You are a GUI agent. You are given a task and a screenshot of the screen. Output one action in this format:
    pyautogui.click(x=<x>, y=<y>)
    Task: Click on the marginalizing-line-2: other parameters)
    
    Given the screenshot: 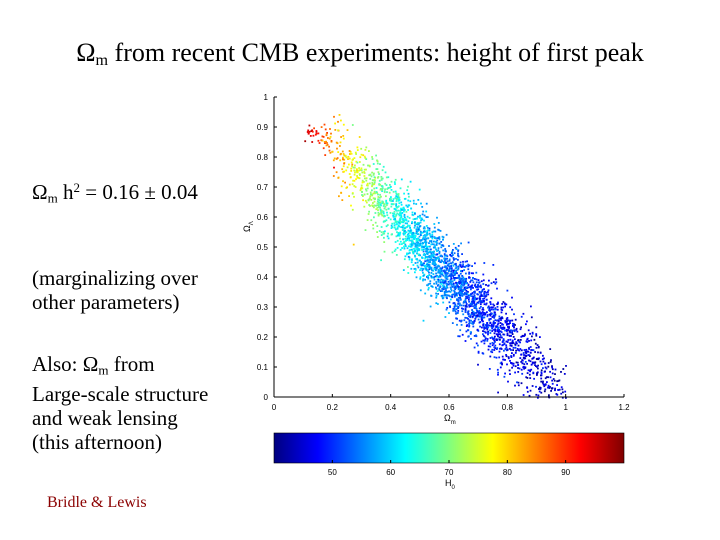 What is the action you would take?
    pyautogui.click(x=106, y=302)
    